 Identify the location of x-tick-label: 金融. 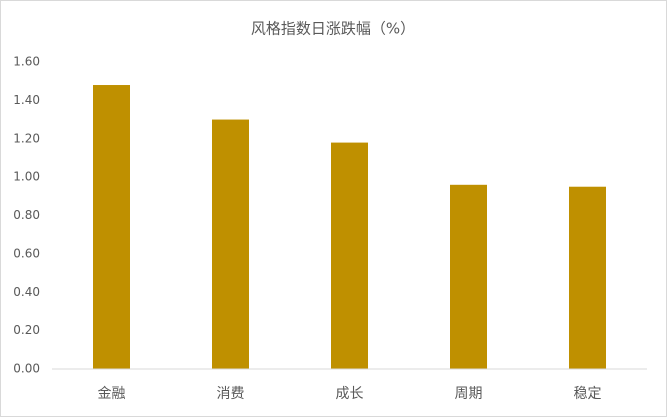
(112, 394).